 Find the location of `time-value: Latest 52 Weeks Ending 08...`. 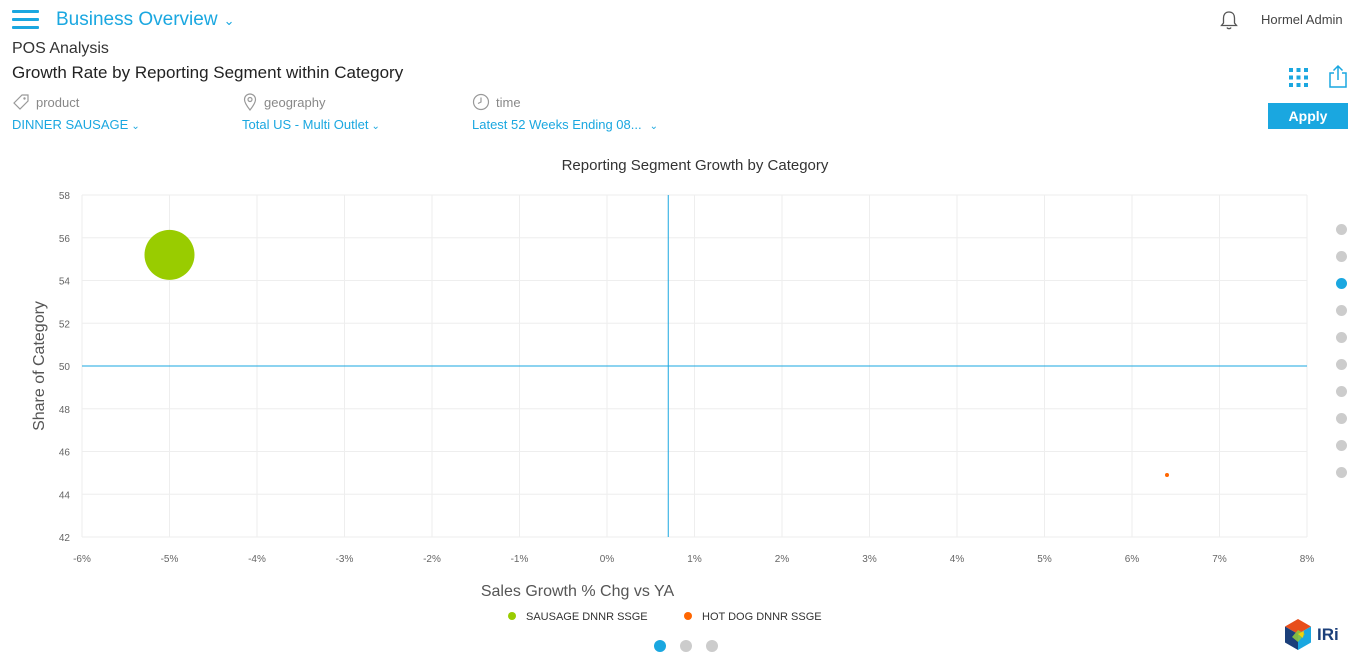

time-value: Latest 52 Weeks Ending 08... is located at coordinates (557, 124).